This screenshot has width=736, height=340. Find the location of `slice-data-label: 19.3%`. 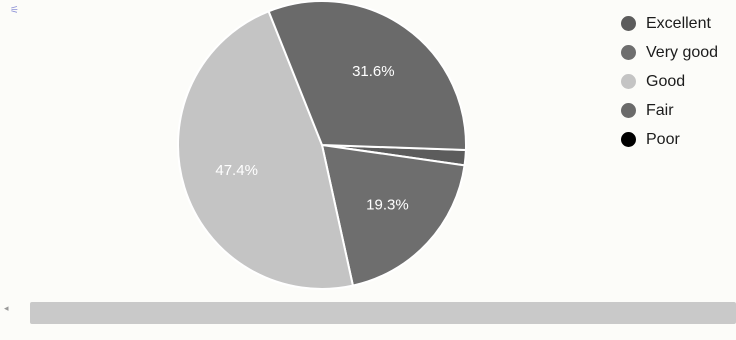

slice-data-label: 19.3% is located at coordinates (387, 205).